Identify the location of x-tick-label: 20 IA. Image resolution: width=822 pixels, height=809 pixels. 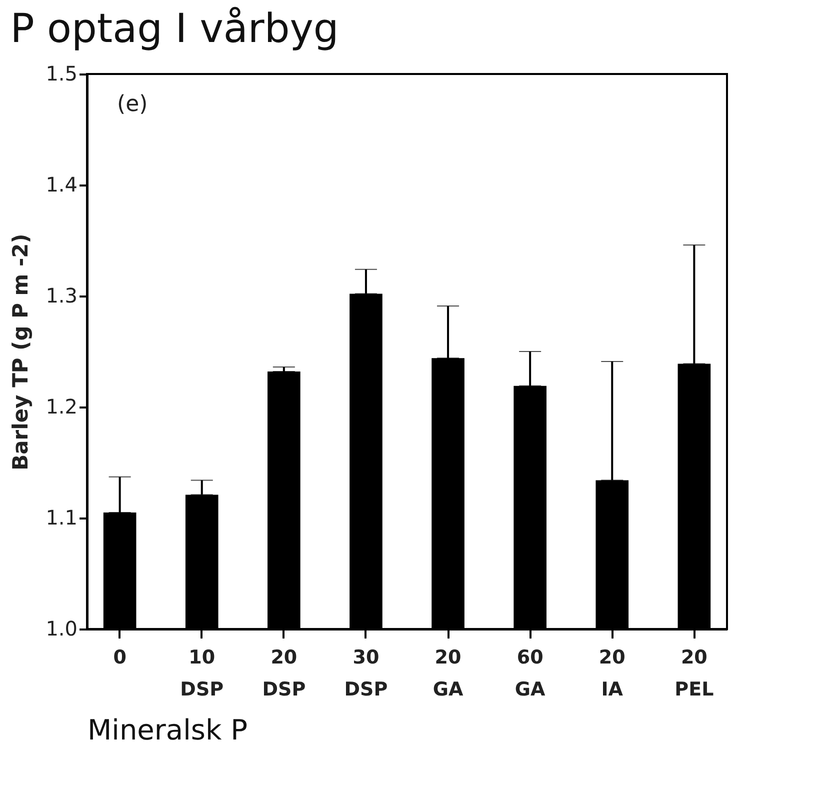
(612, 673).